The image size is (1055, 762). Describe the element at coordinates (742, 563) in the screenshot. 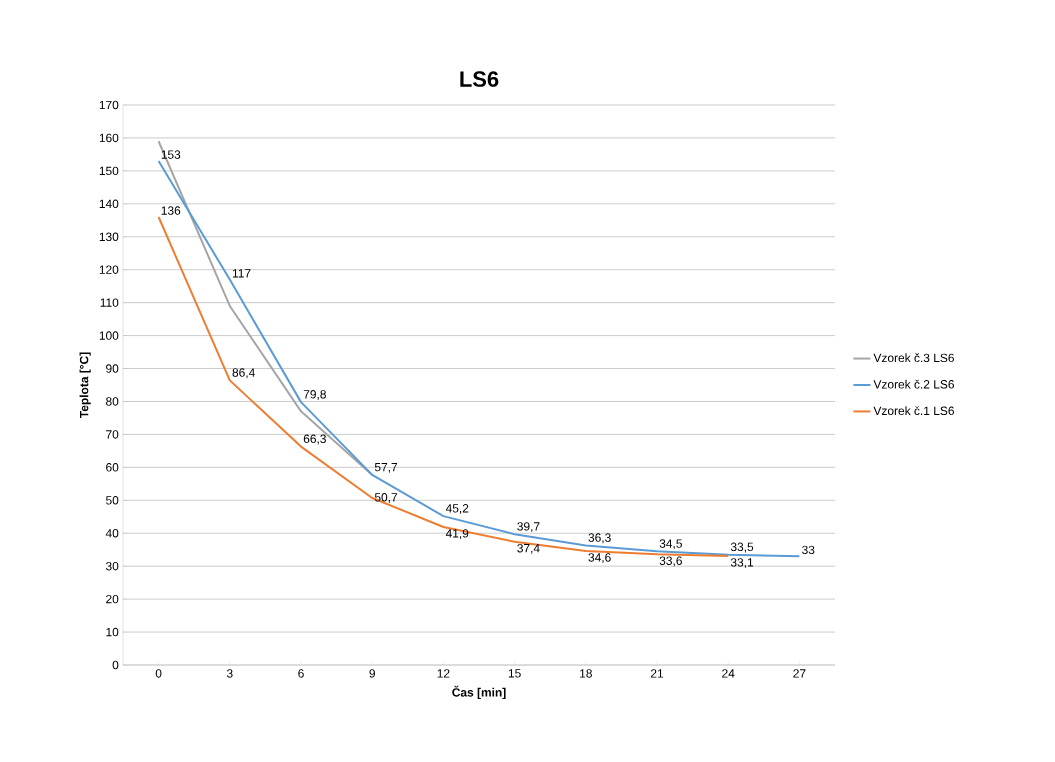

I see `data-label: 33,1` at that location.